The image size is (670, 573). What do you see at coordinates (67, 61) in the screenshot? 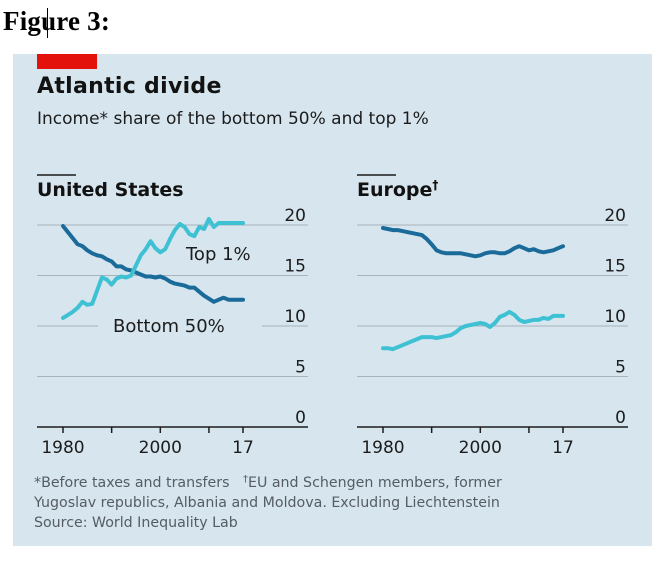
I see `brand-red-tag` at bounding box center [67, 61].